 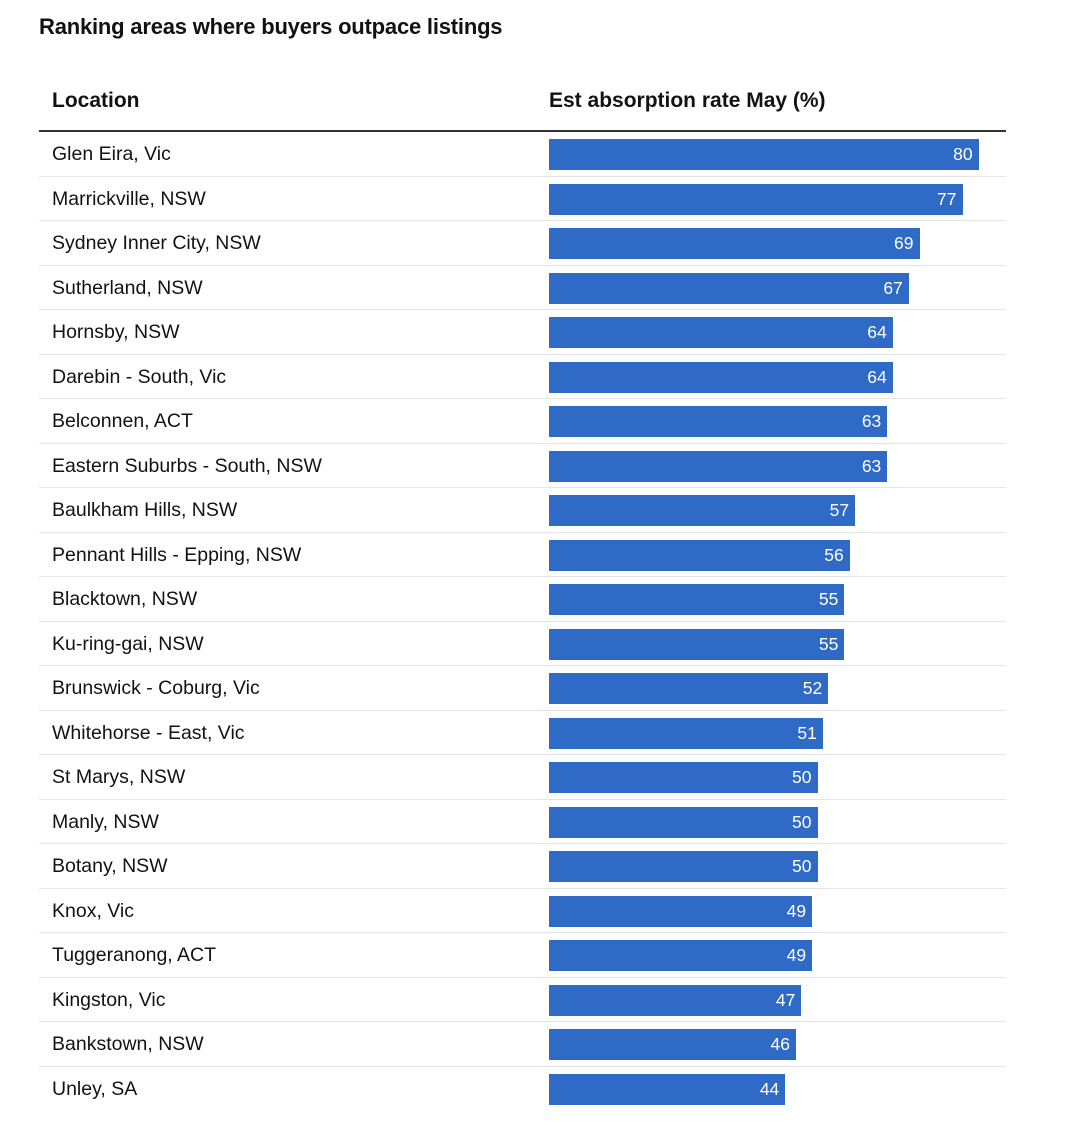 What do you see at coordinates (139, 376) in the screenshot?
I see `location-label: Darebin - South, Vic` at bounding box center [139, 376].